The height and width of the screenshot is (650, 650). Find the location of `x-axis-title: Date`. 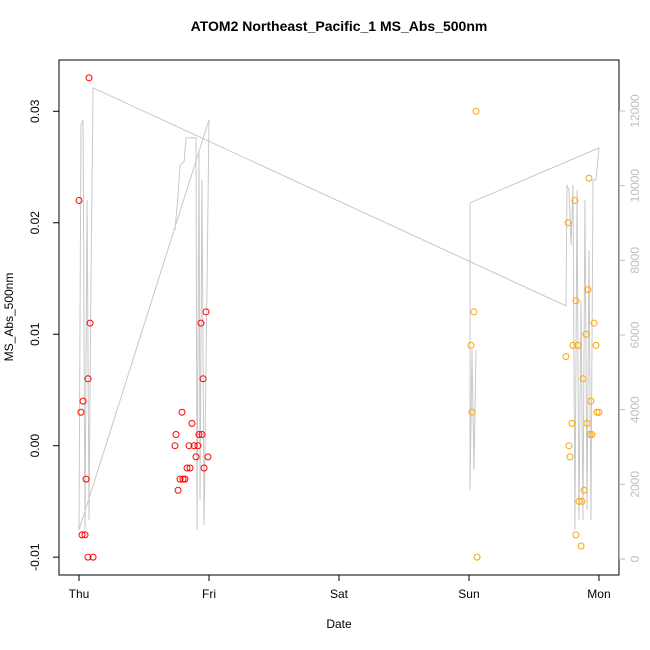

x-axis-title: Date is located at coordinates (339, 624).